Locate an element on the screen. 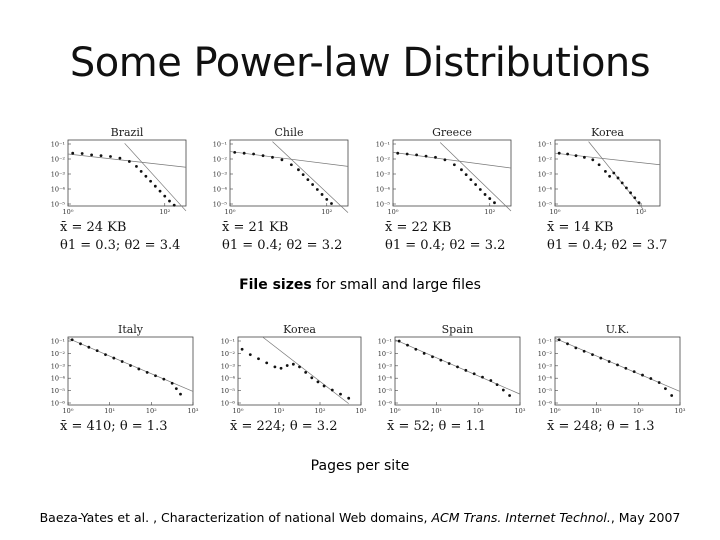 This screenshot has width=720, height=540. caption-file-sizes: File sizes for small and large files is located at coordinates (360, 285).